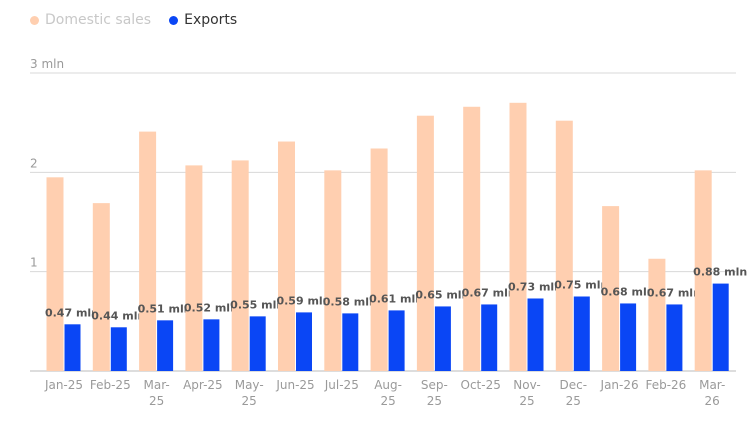 This screenshot has width=752, height=439. I want to click on legend-swatch-domestic, so click(34, 20).